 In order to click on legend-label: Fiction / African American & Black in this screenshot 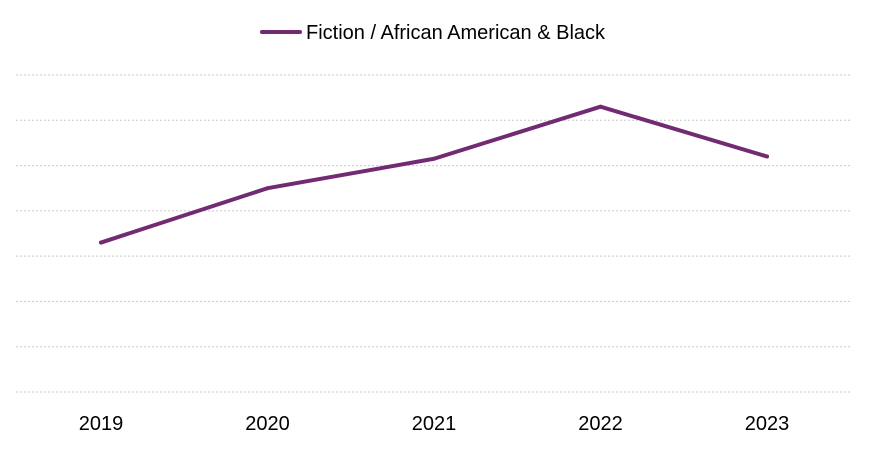, I will do `click(456, 33)`.